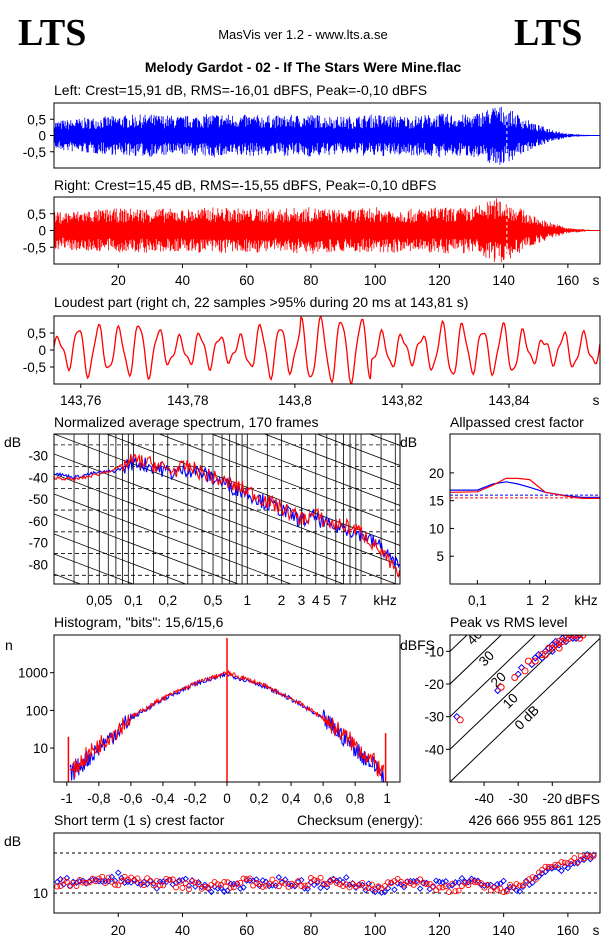  Describe the element at coordinates (358, 450) in the screenshot. I see `slope-line` at that location.